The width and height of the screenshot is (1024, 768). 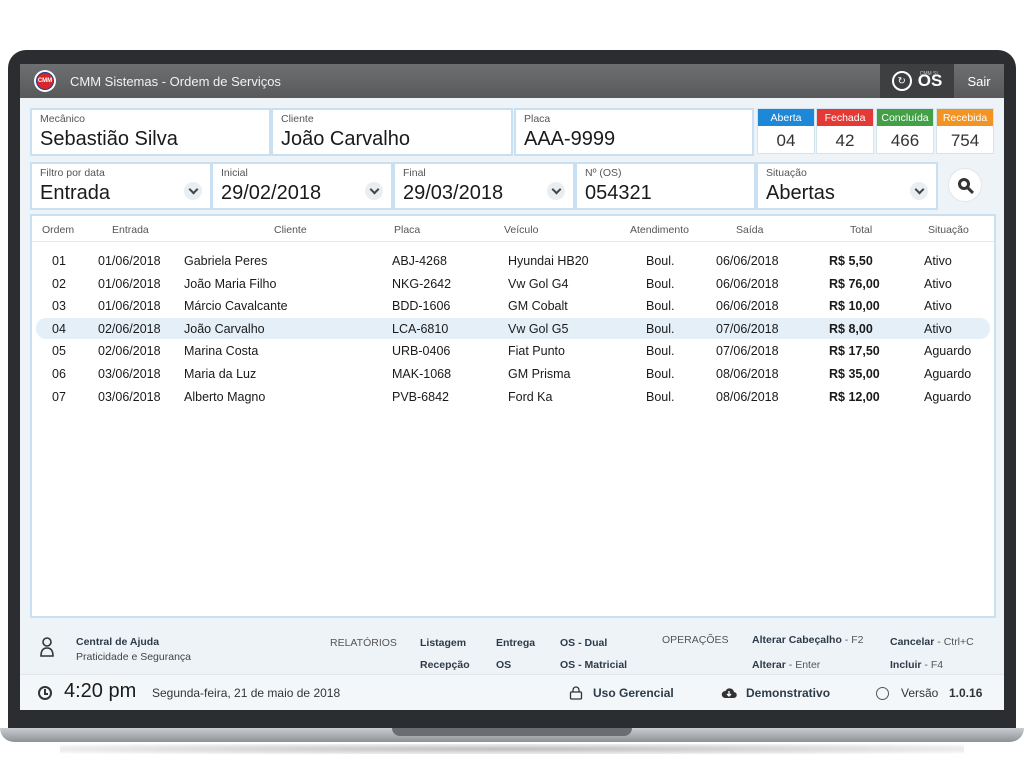 What do you see at coordinates (750, 230) in the screenshot?
I see `header-saida: Saída` at bounding box center [750, 230].